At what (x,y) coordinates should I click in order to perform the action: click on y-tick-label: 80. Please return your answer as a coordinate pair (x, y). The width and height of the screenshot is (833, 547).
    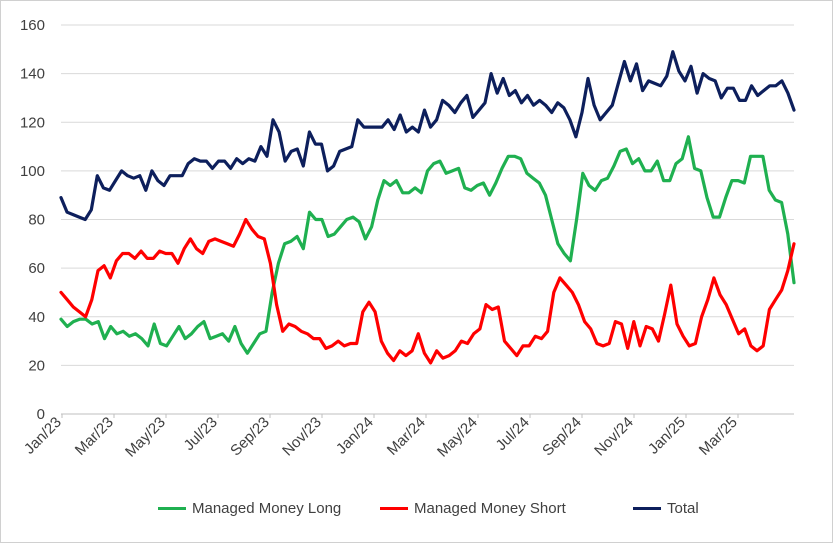
    Looking at the image, I should click on (36, 220).